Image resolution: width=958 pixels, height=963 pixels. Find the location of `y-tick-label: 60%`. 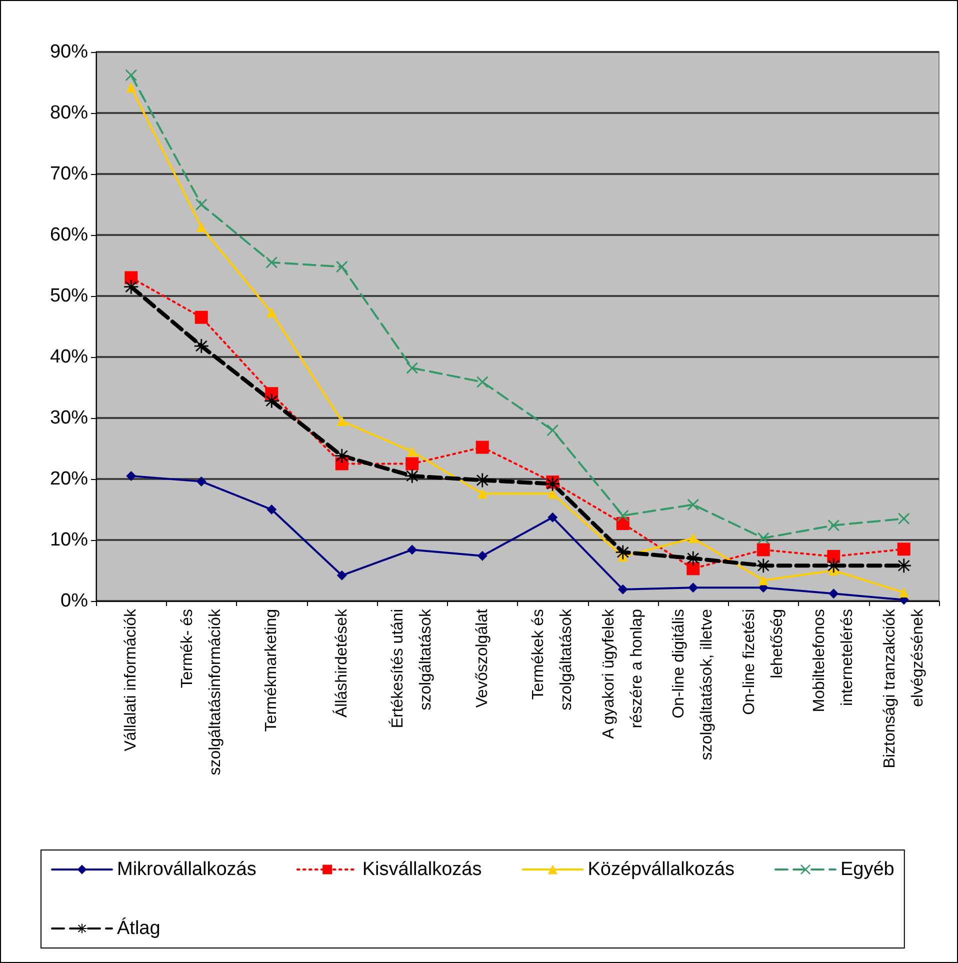

y-tick-label: 60% is located at coordinates (69, 235).